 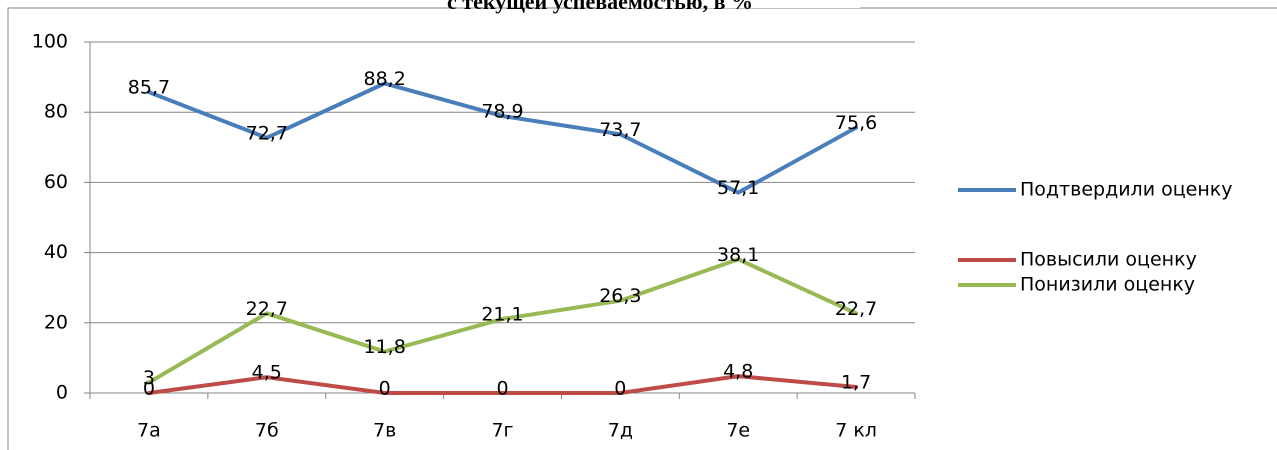 What do you see at coordinates (738, 372) in the screenshot?
I see `data-label: 4,8` at bounding box center [738, 372].